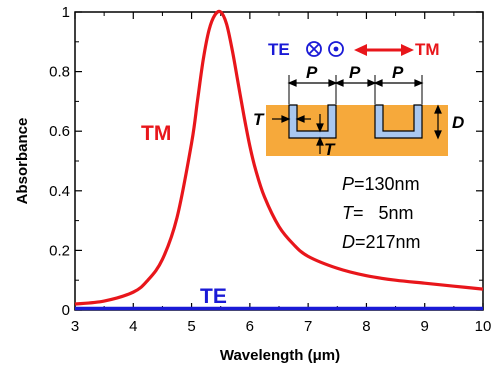  Describe the element at coordinates (398, 72) in the screenshot. I see `dim-label-p3: P` at that location.